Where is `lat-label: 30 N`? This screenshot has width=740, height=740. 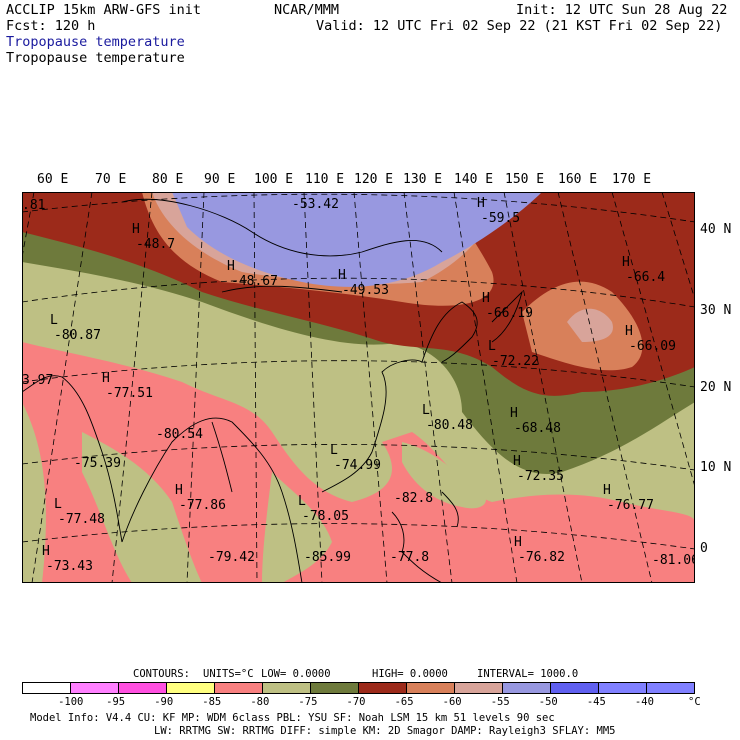
lat-label: 30 N is located at coordinates (716, 310).